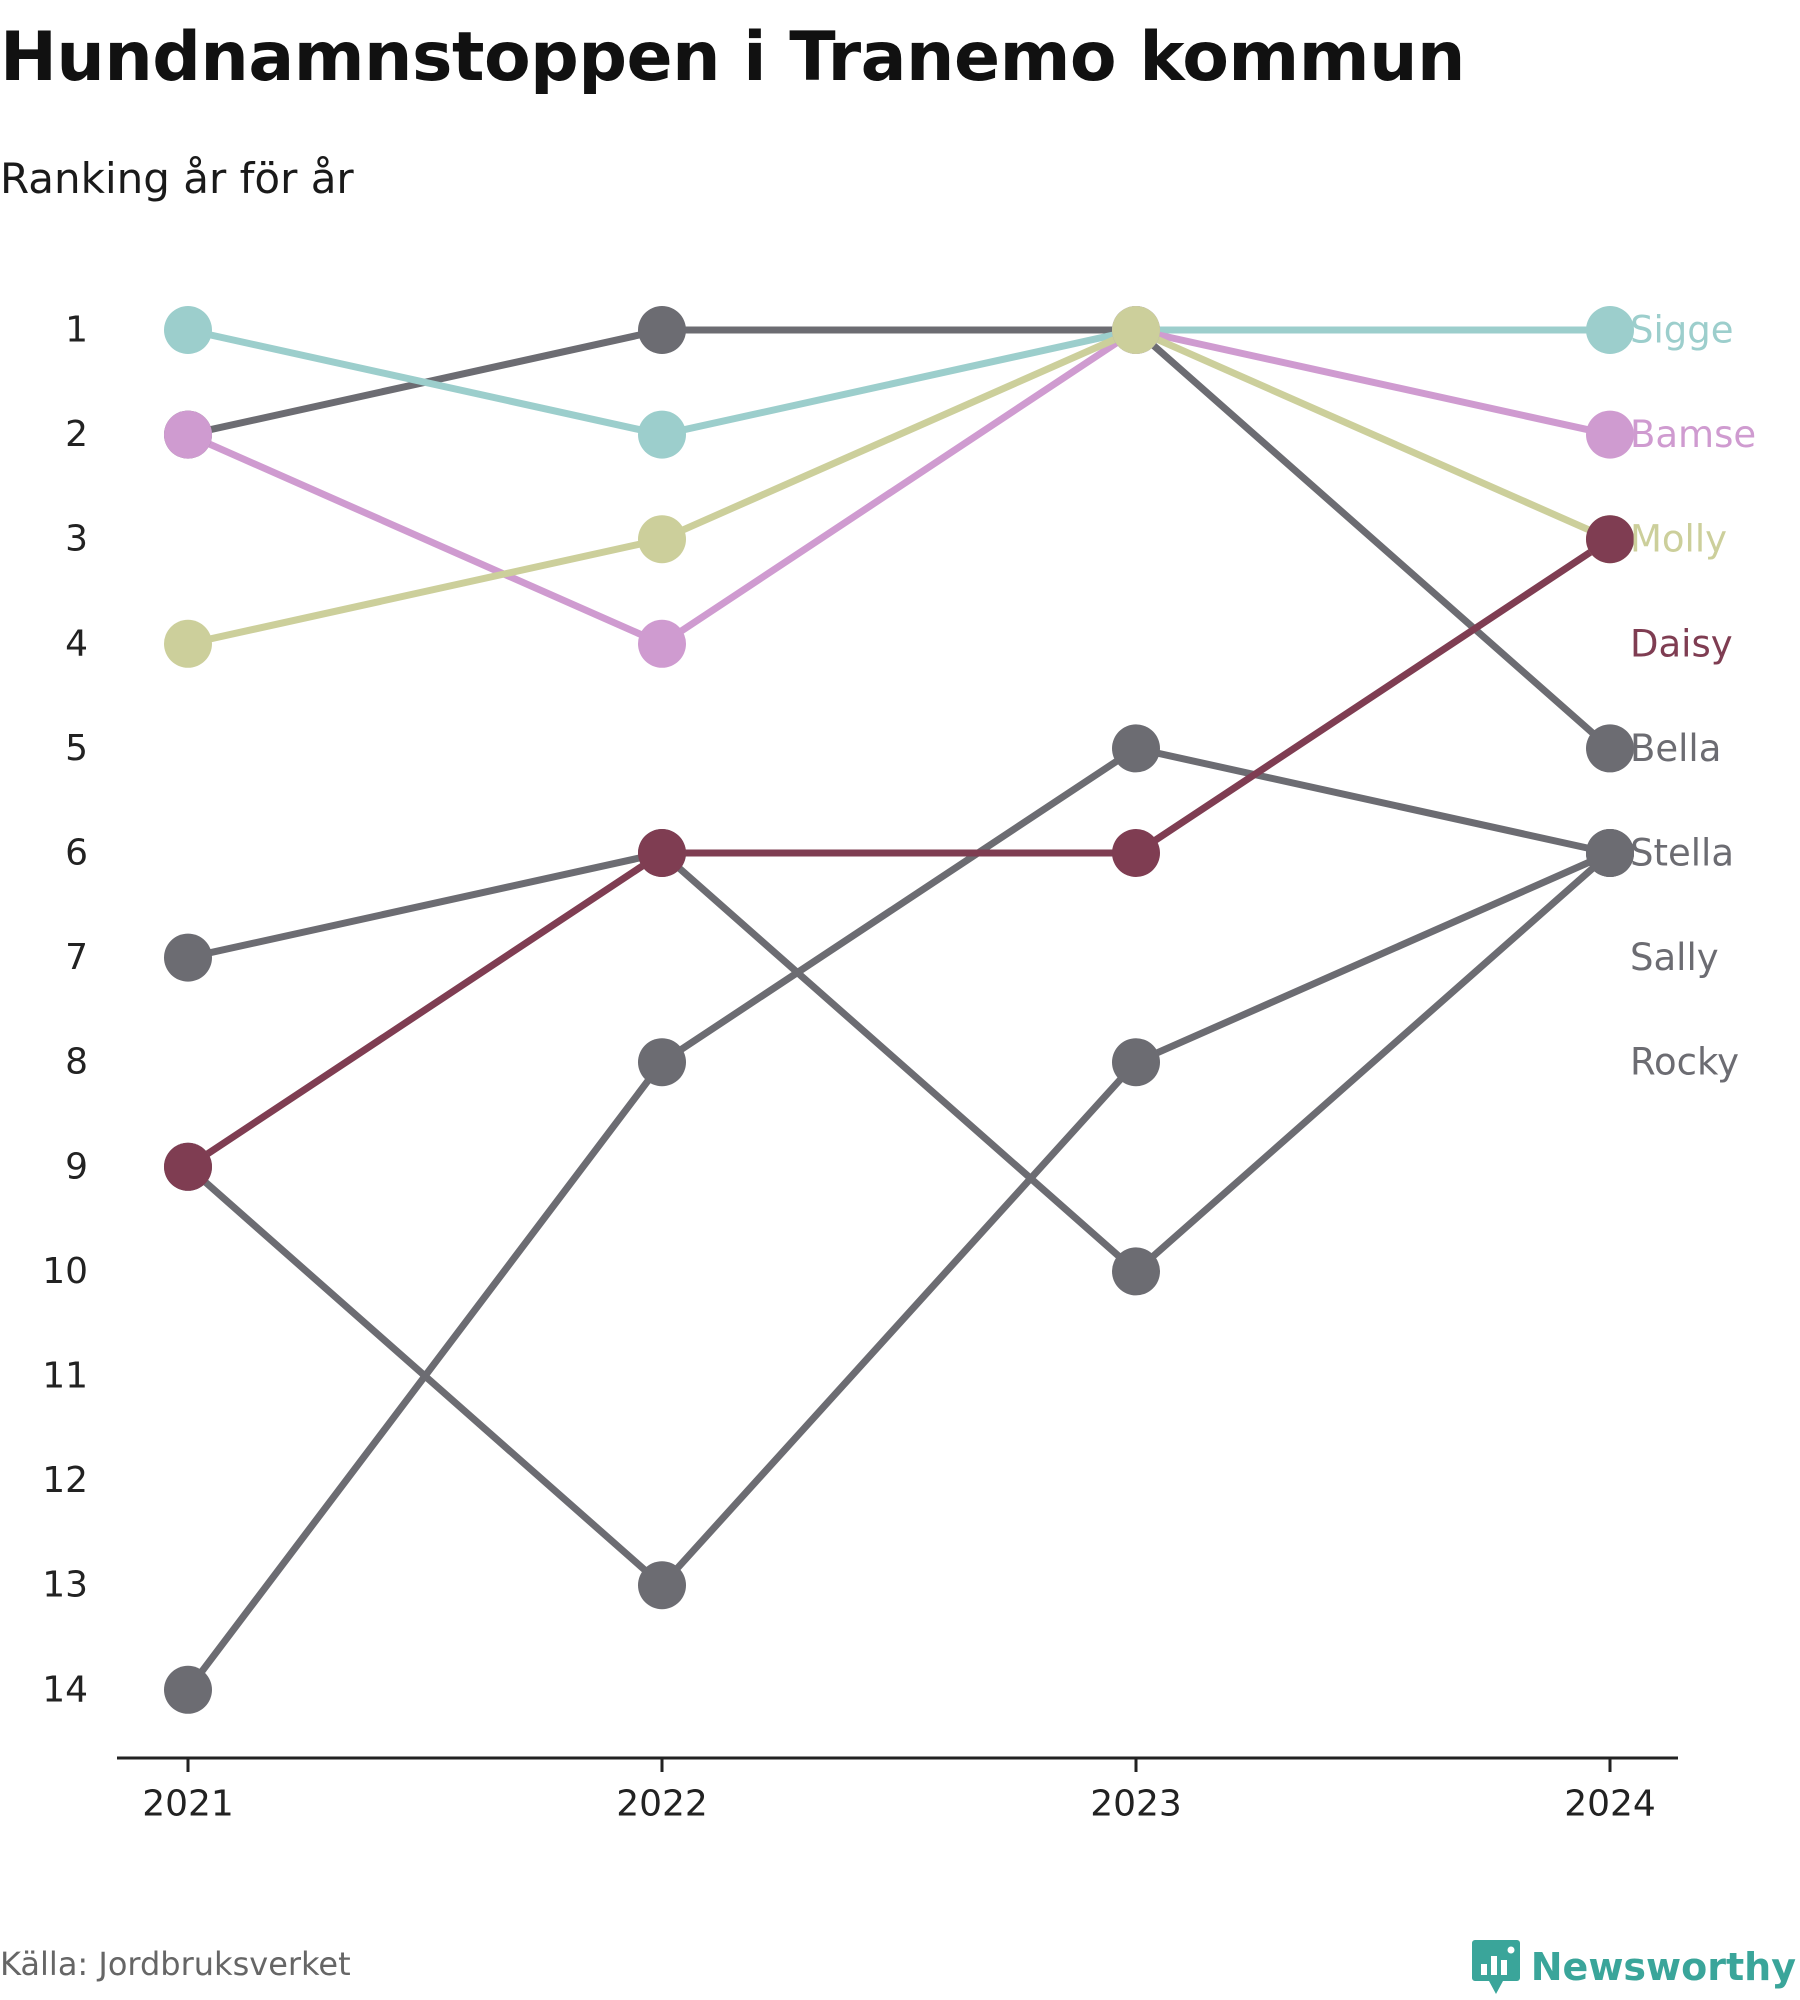 This screenshot has width=1800, height=2000. I want to click on y-tick-label: 13, so click(65, 1585).